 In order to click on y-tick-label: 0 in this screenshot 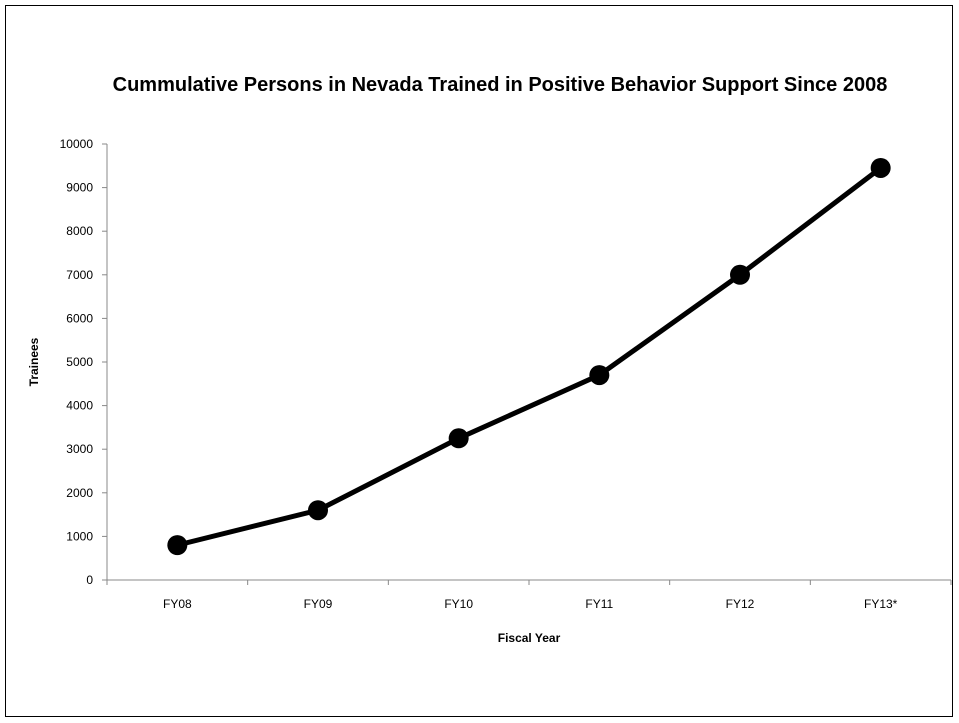, I will do `click(89, 580)`.